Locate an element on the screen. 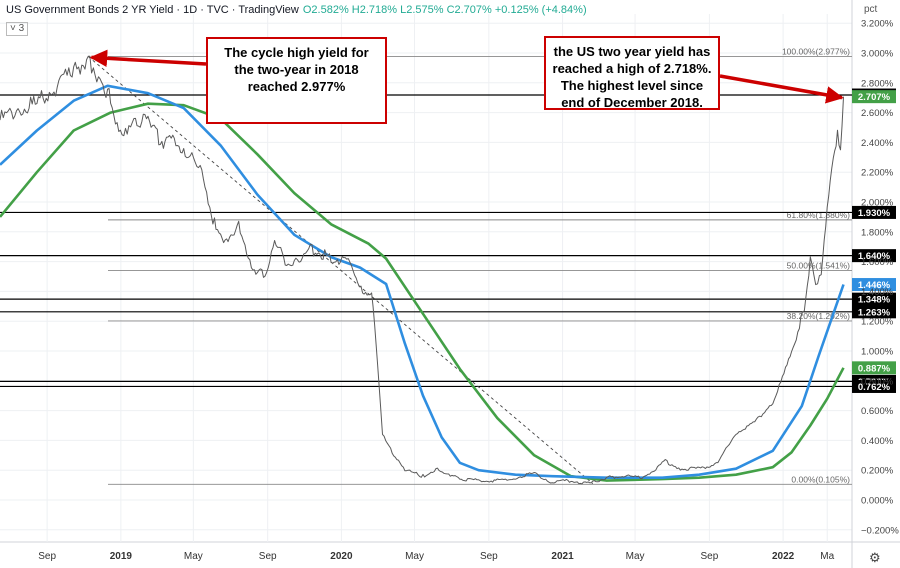 The image size is (900, 568). x-tick-label: 2019 is located at coordinates (121, 556).